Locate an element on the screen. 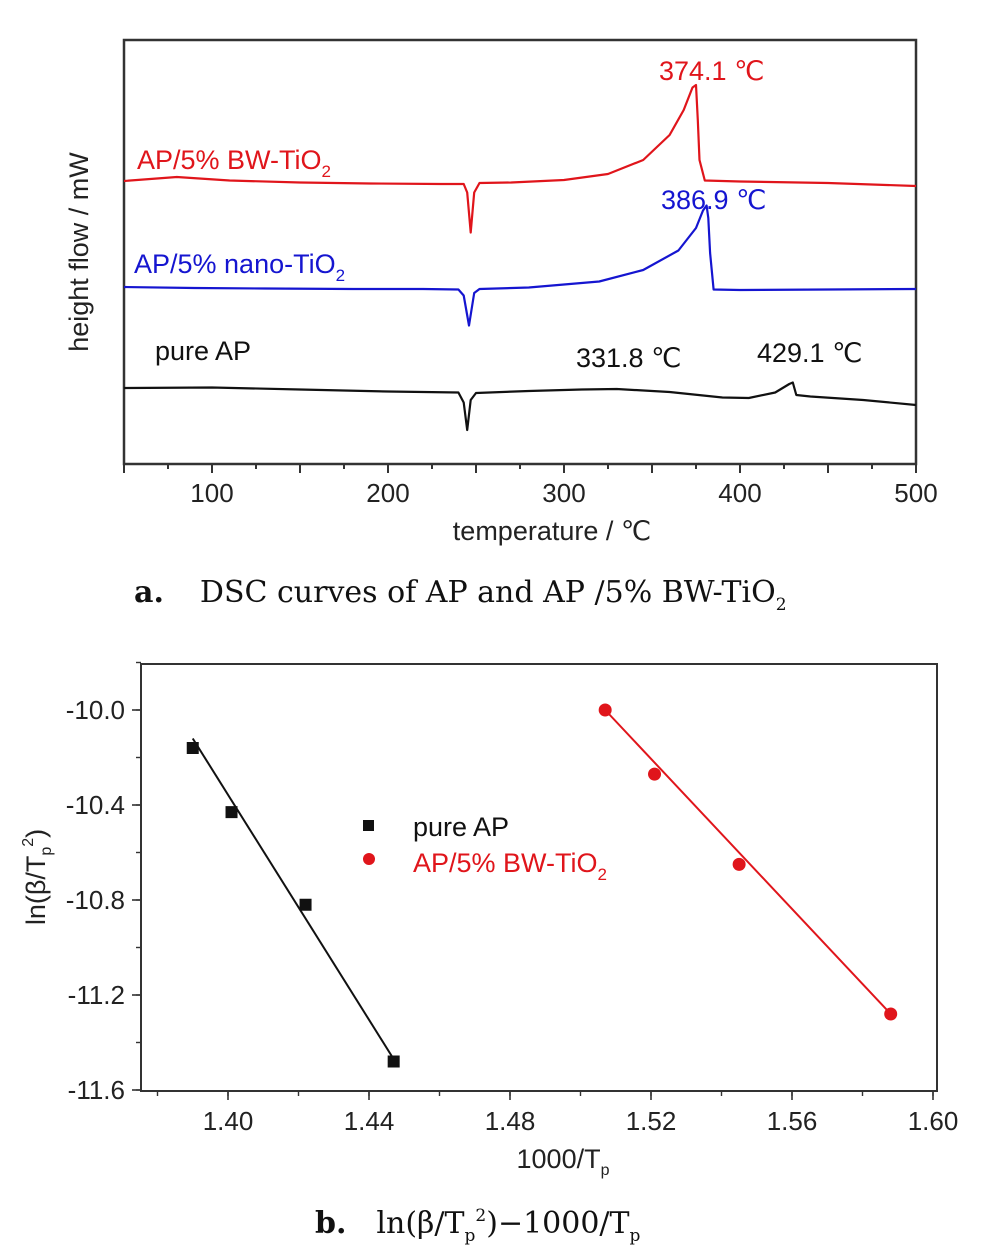 The height and width of the screenshot is (1260, 992). panel-a-caption: a. DSC curves of AP and AP /5% BW-TiO2 is located at coordinates (460, 595).